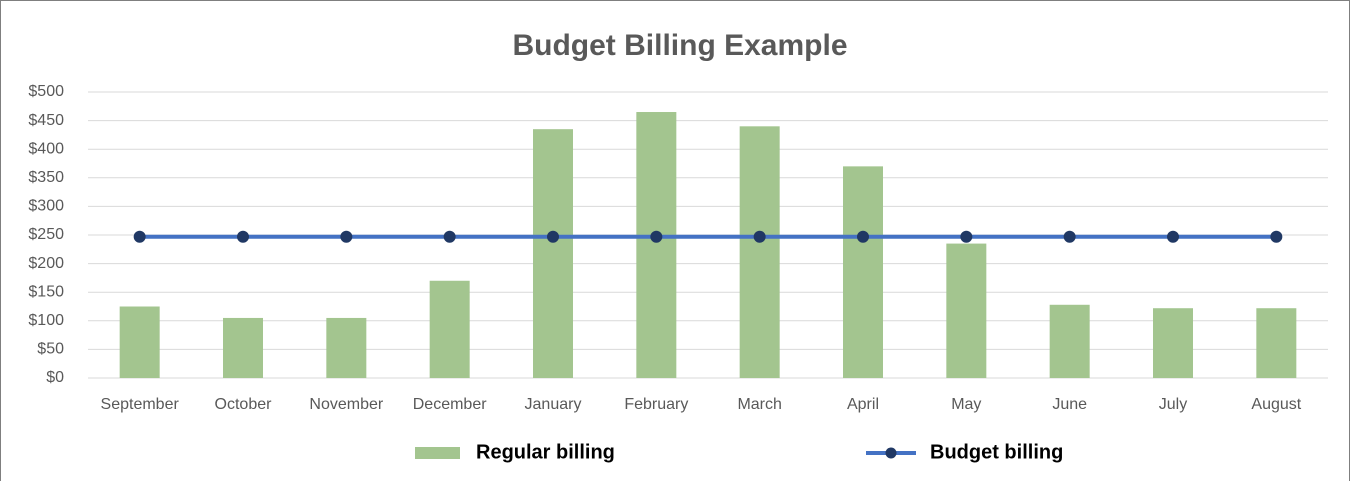 The width and height of the screenshot is (1351, 481). I want to click on y-tick-label: $350, so click(46, 177).